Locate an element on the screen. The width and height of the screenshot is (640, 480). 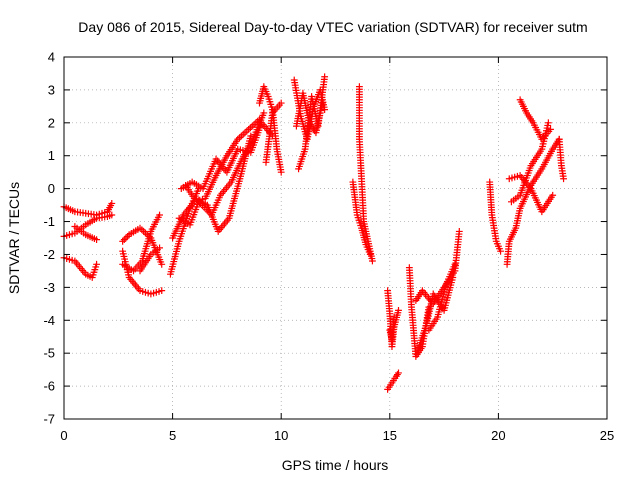
y-axis-label: SDTVAR / TECUs is located at coordinates (14, 238).